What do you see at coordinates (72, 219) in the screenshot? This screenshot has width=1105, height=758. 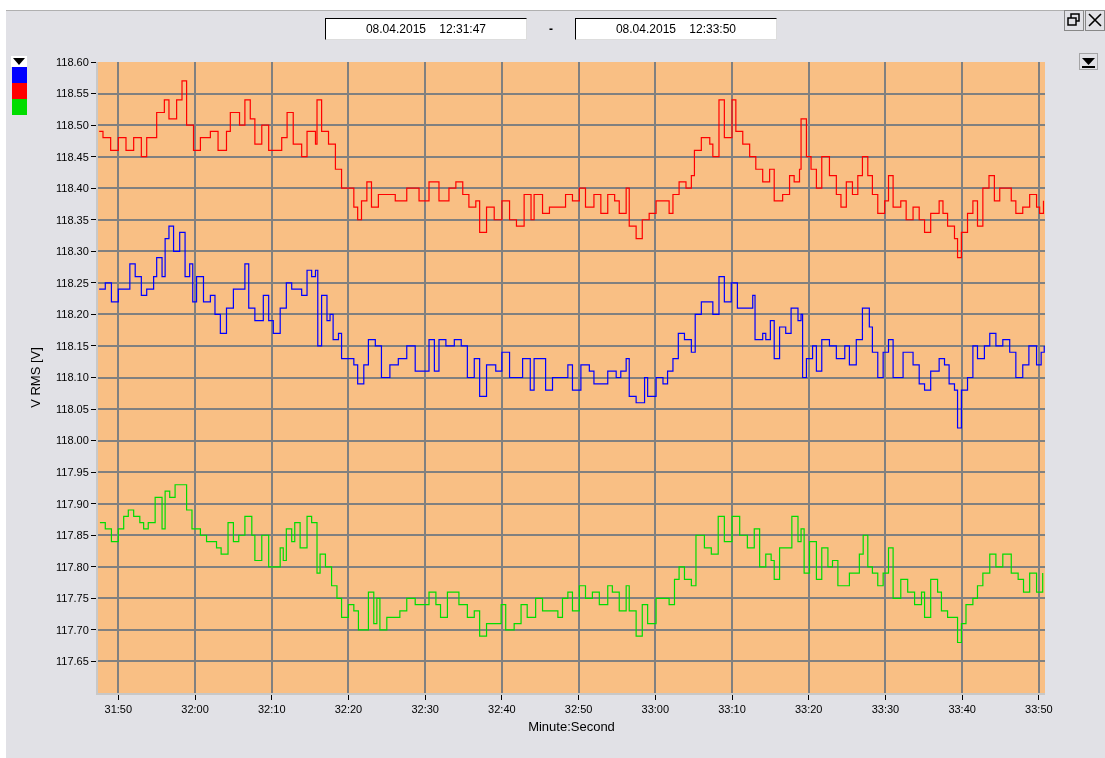 I see `y-tick-label: 118.35` at bounding box center [72, 219].